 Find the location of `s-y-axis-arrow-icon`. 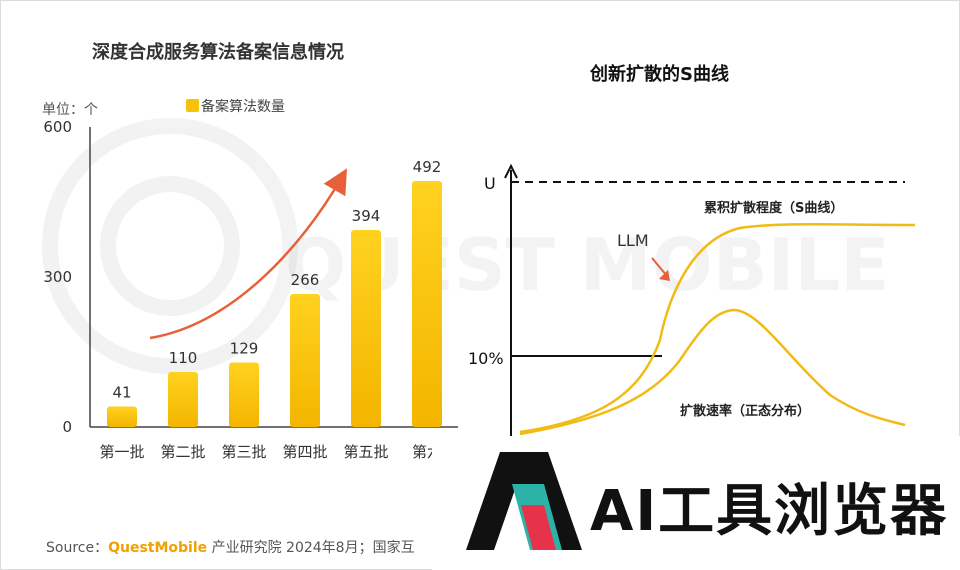

s-y-axis-arrow-icon is located at coordinates (511, 171).